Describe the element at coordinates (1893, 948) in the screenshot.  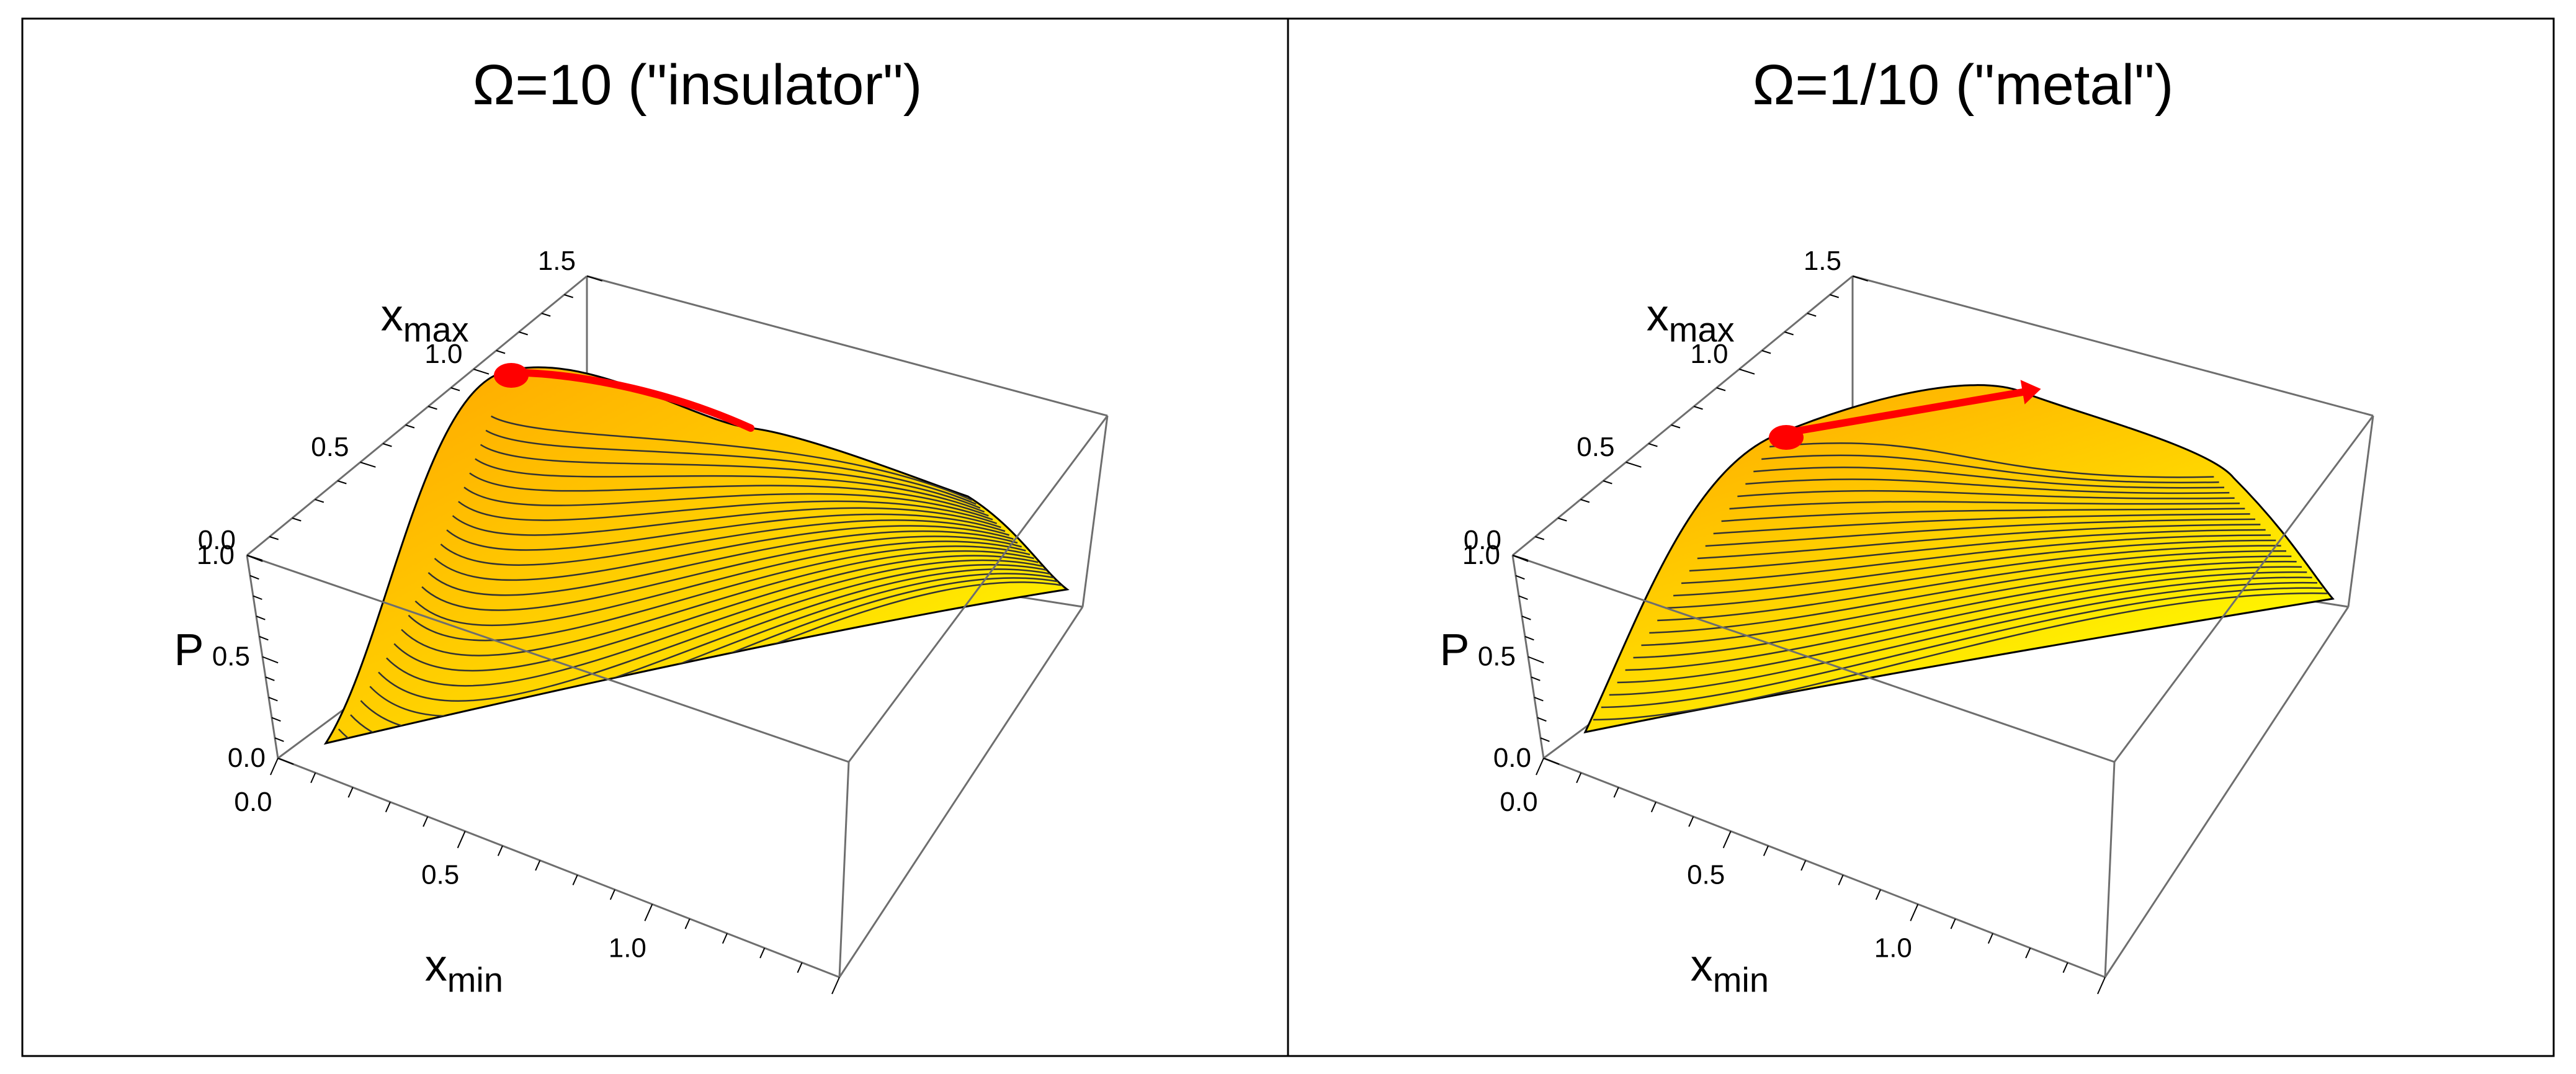
I see `x-tick-label: 1.0` at that location.